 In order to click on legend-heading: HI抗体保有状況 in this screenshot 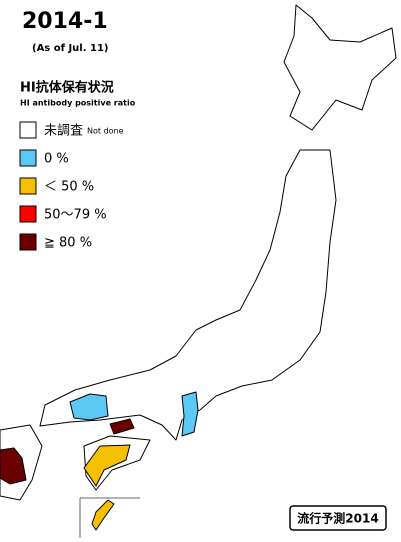, I will do `click(67, 88)`.